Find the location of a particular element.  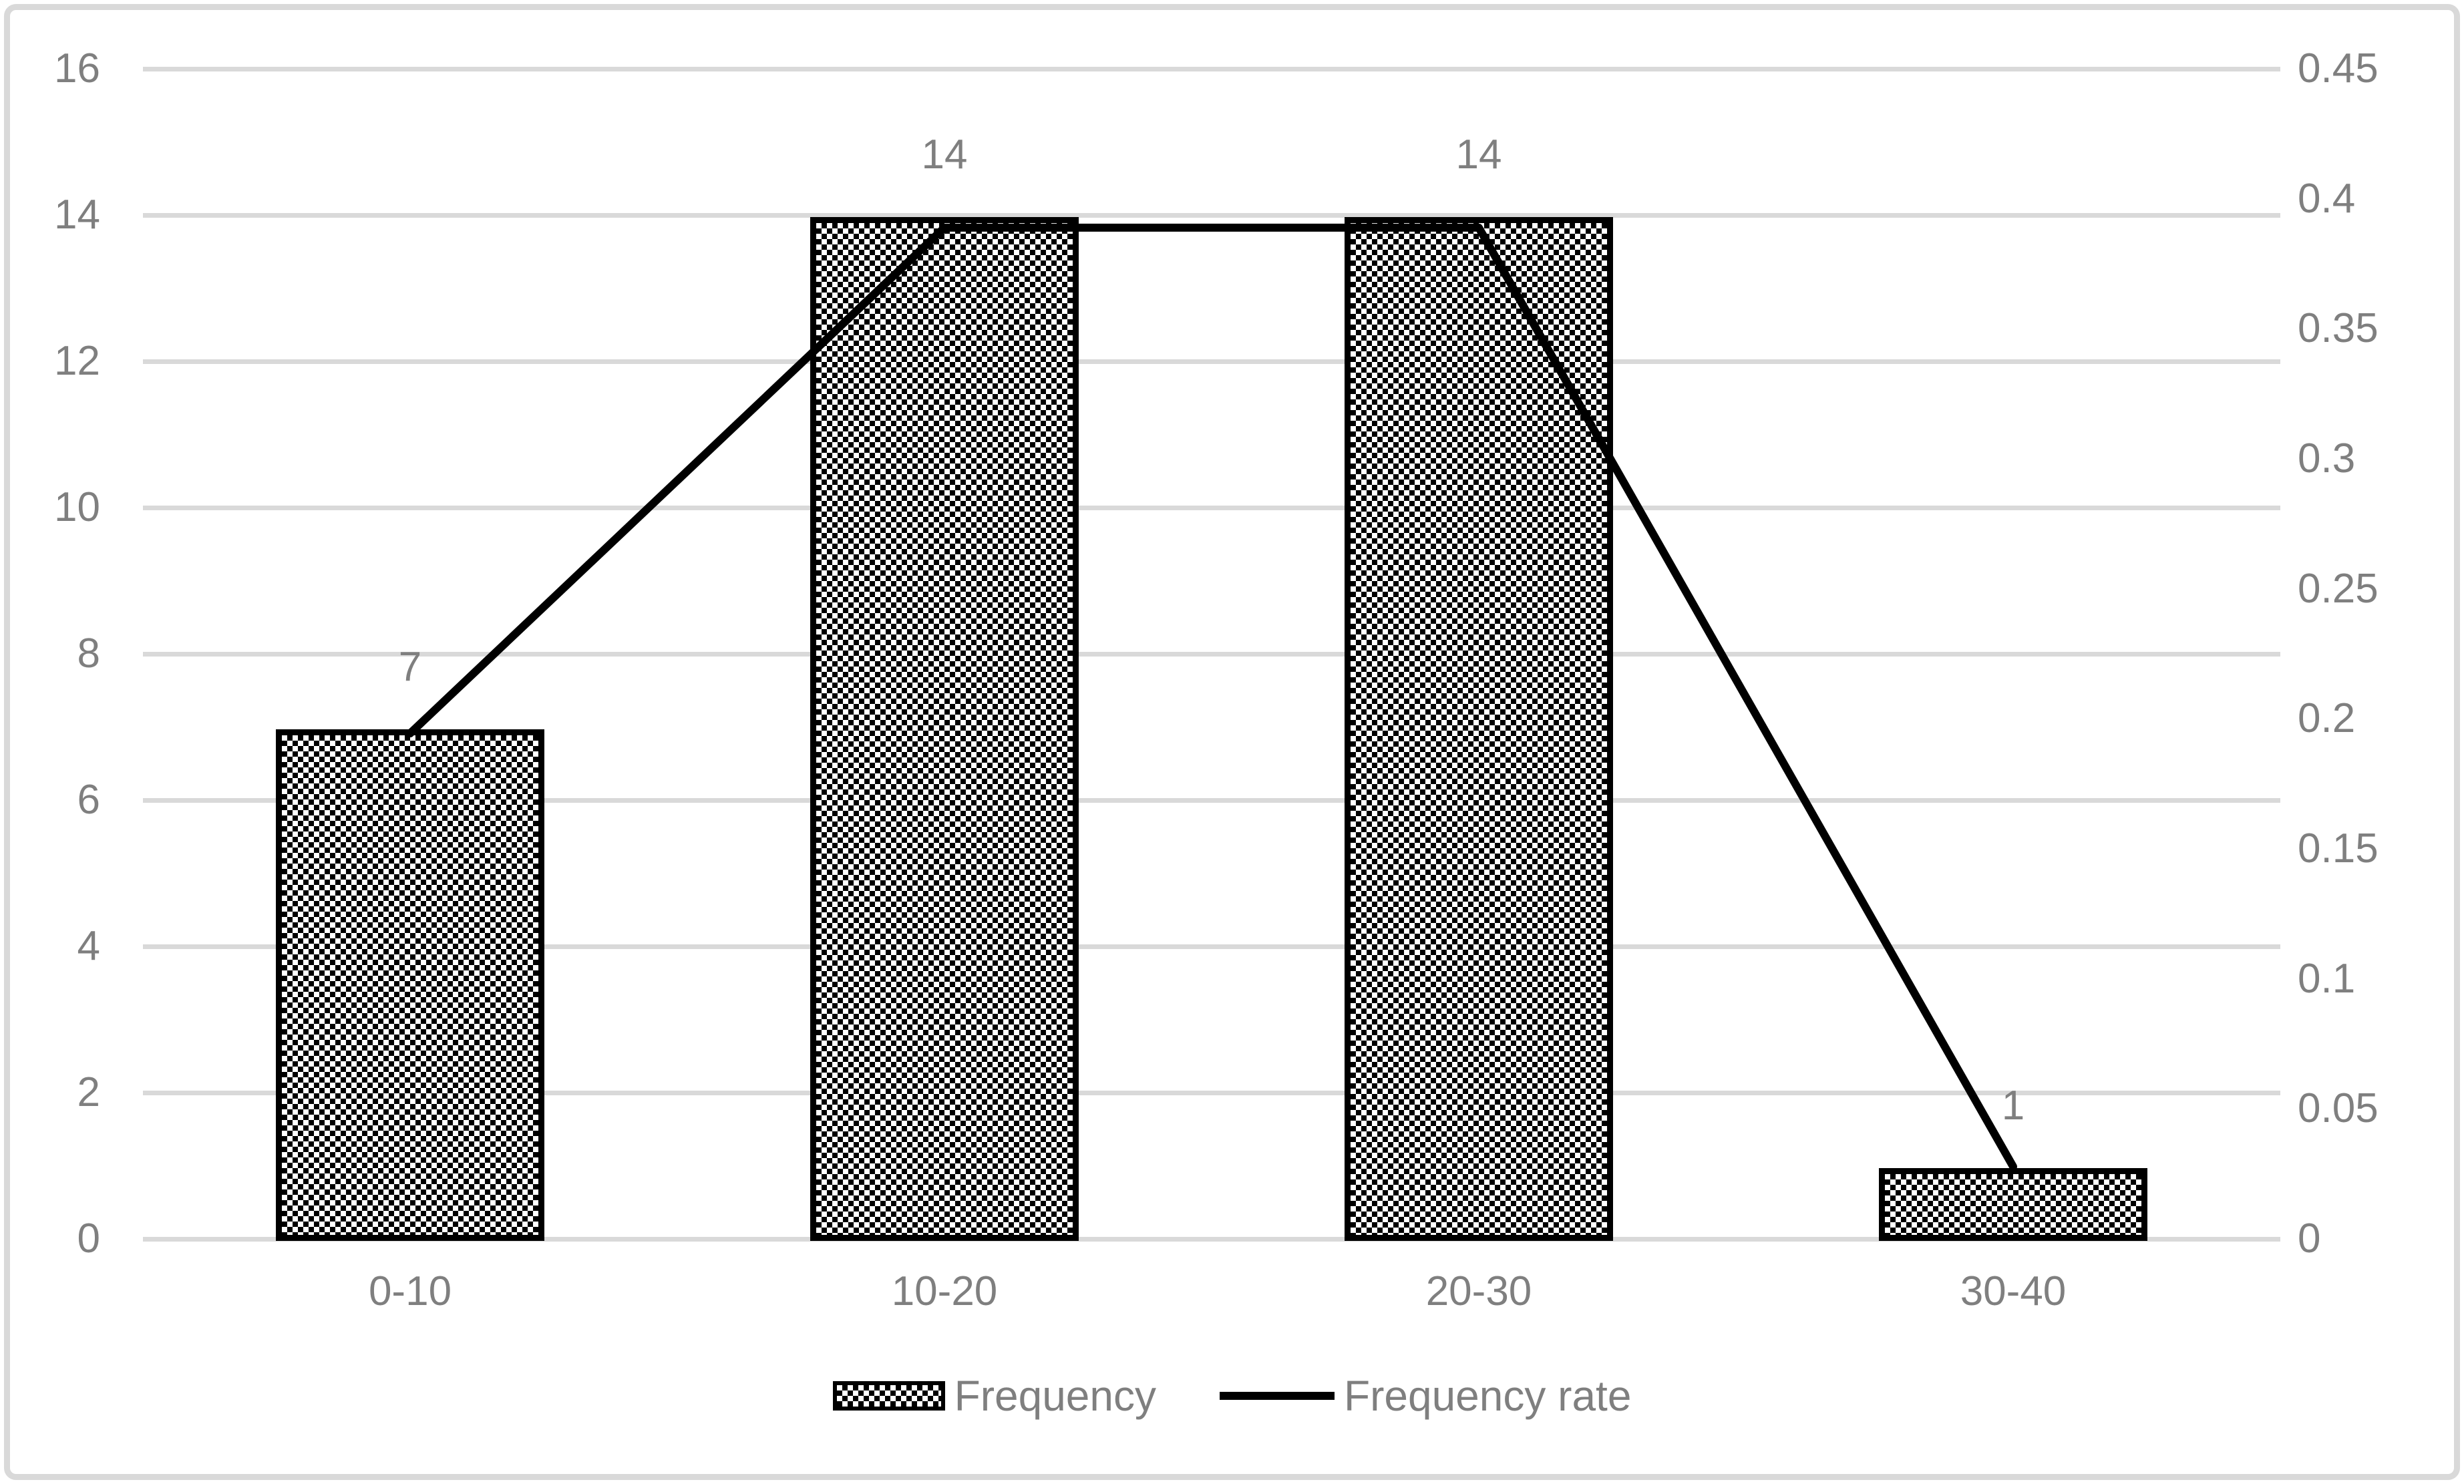

legend: Frequency Frequency rate is located at coordinates (1232, 1396).